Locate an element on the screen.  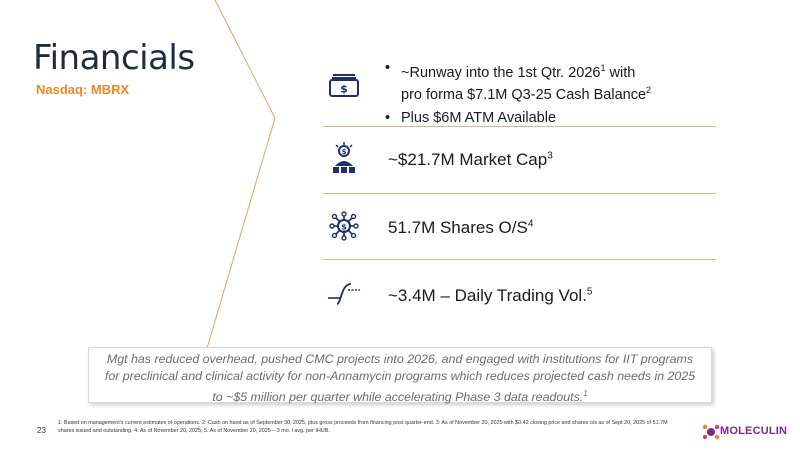
company-logo: MOLECULIN is located at coordinates (747, 432).